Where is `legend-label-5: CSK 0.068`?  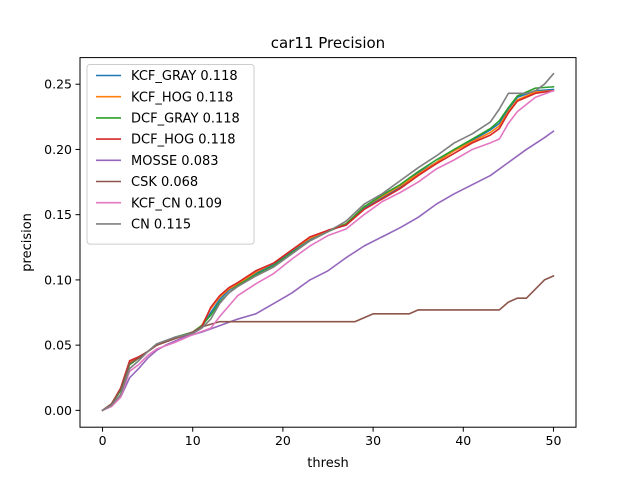
legend-label-5: CSK 0.068 is located at coordinates (164, 182).